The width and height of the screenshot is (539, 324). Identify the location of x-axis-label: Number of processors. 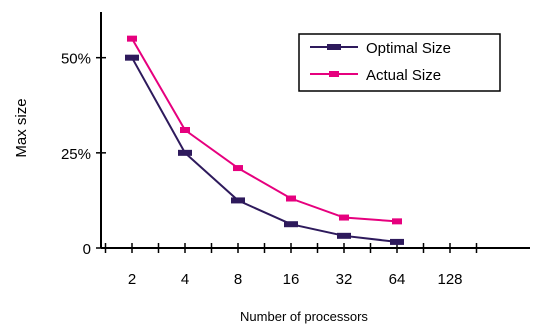
(304, 316).